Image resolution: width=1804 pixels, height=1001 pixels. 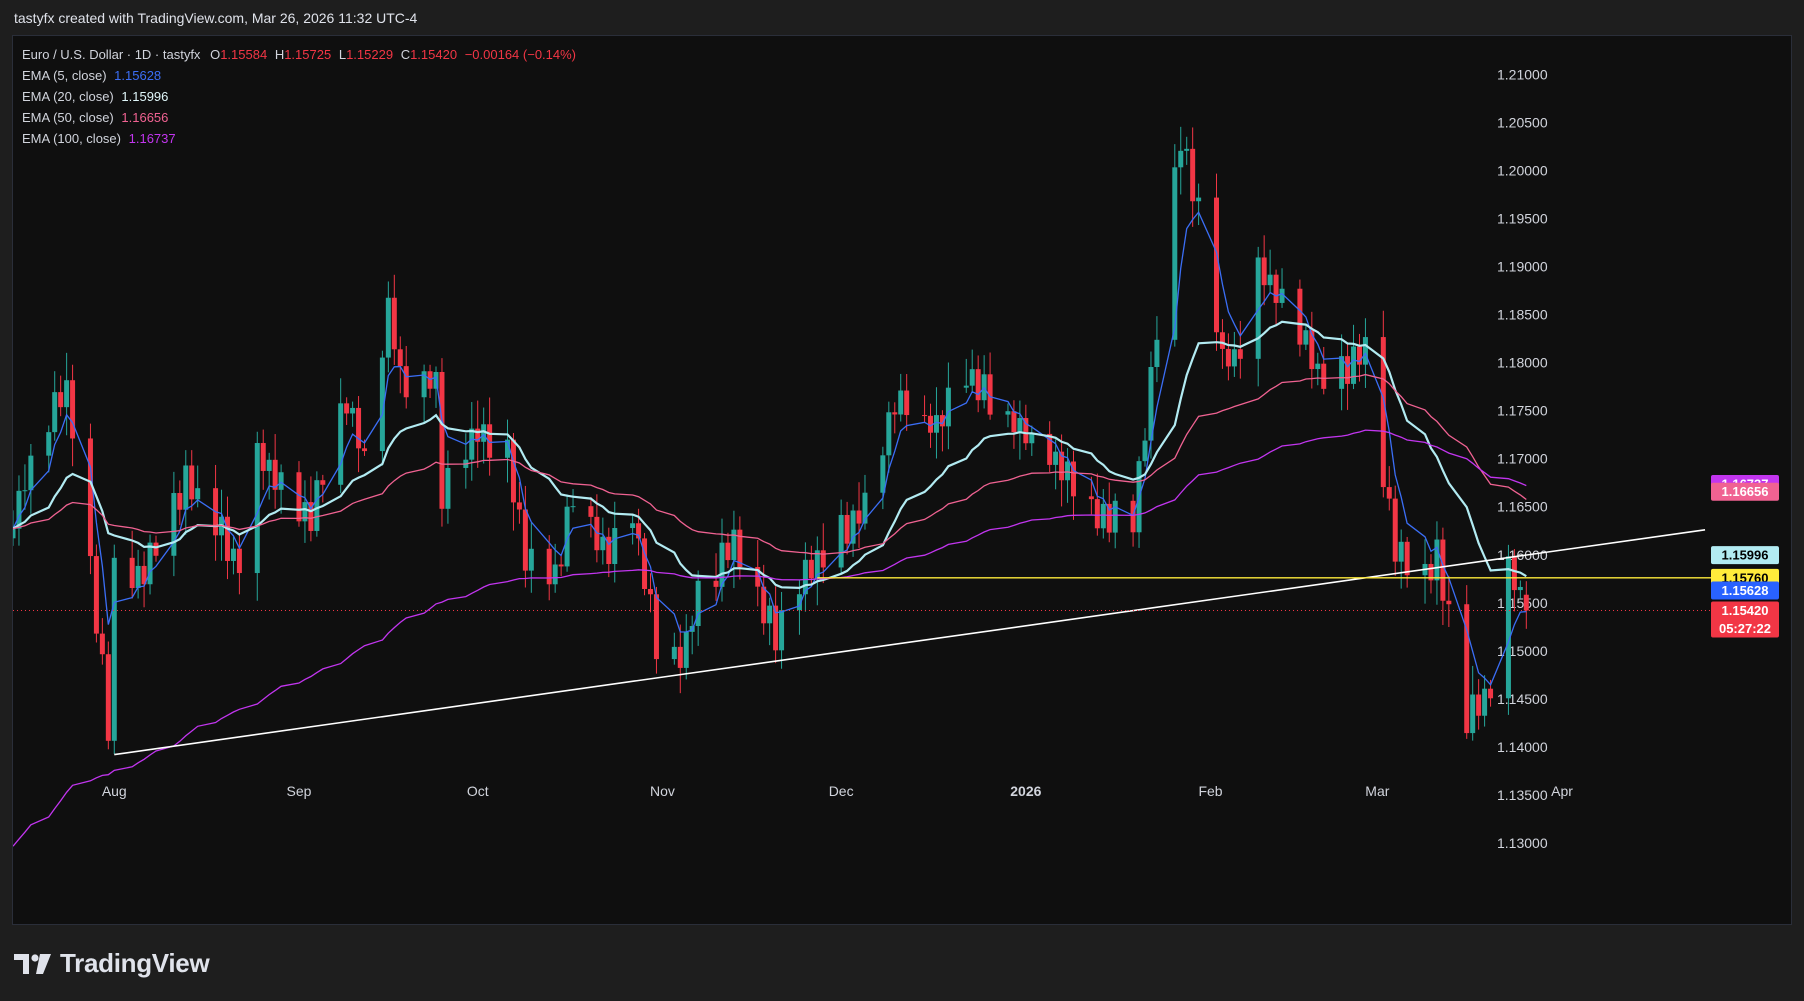 What do you see at coordinates (215, 54) in the screenshot?
I see `open-label: O` at bounding box center [215, 54].